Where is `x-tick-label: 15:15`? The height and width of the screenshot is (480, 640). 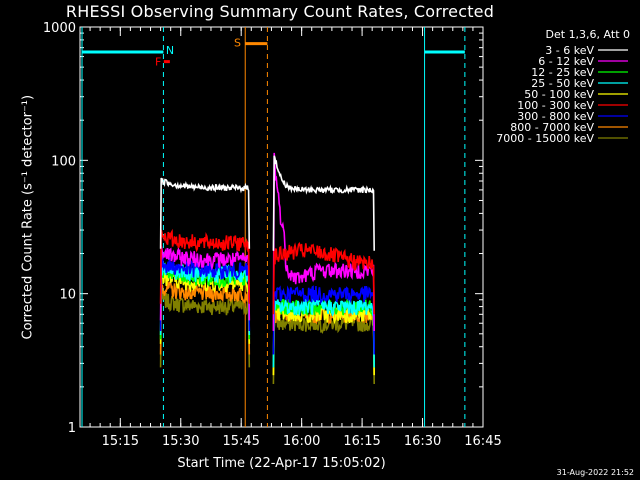 x-tick-label: 15:15 is located at coordinates (120, 441).